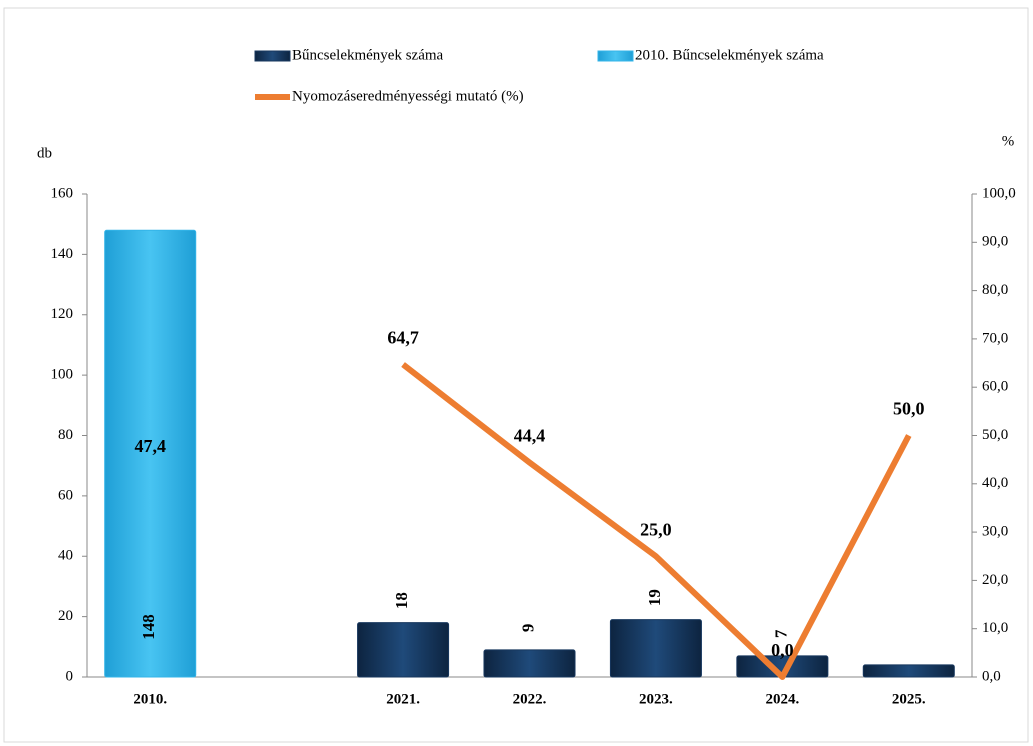  I want to click on legend-label: Bűncselekmények száma, so click(368, 55).